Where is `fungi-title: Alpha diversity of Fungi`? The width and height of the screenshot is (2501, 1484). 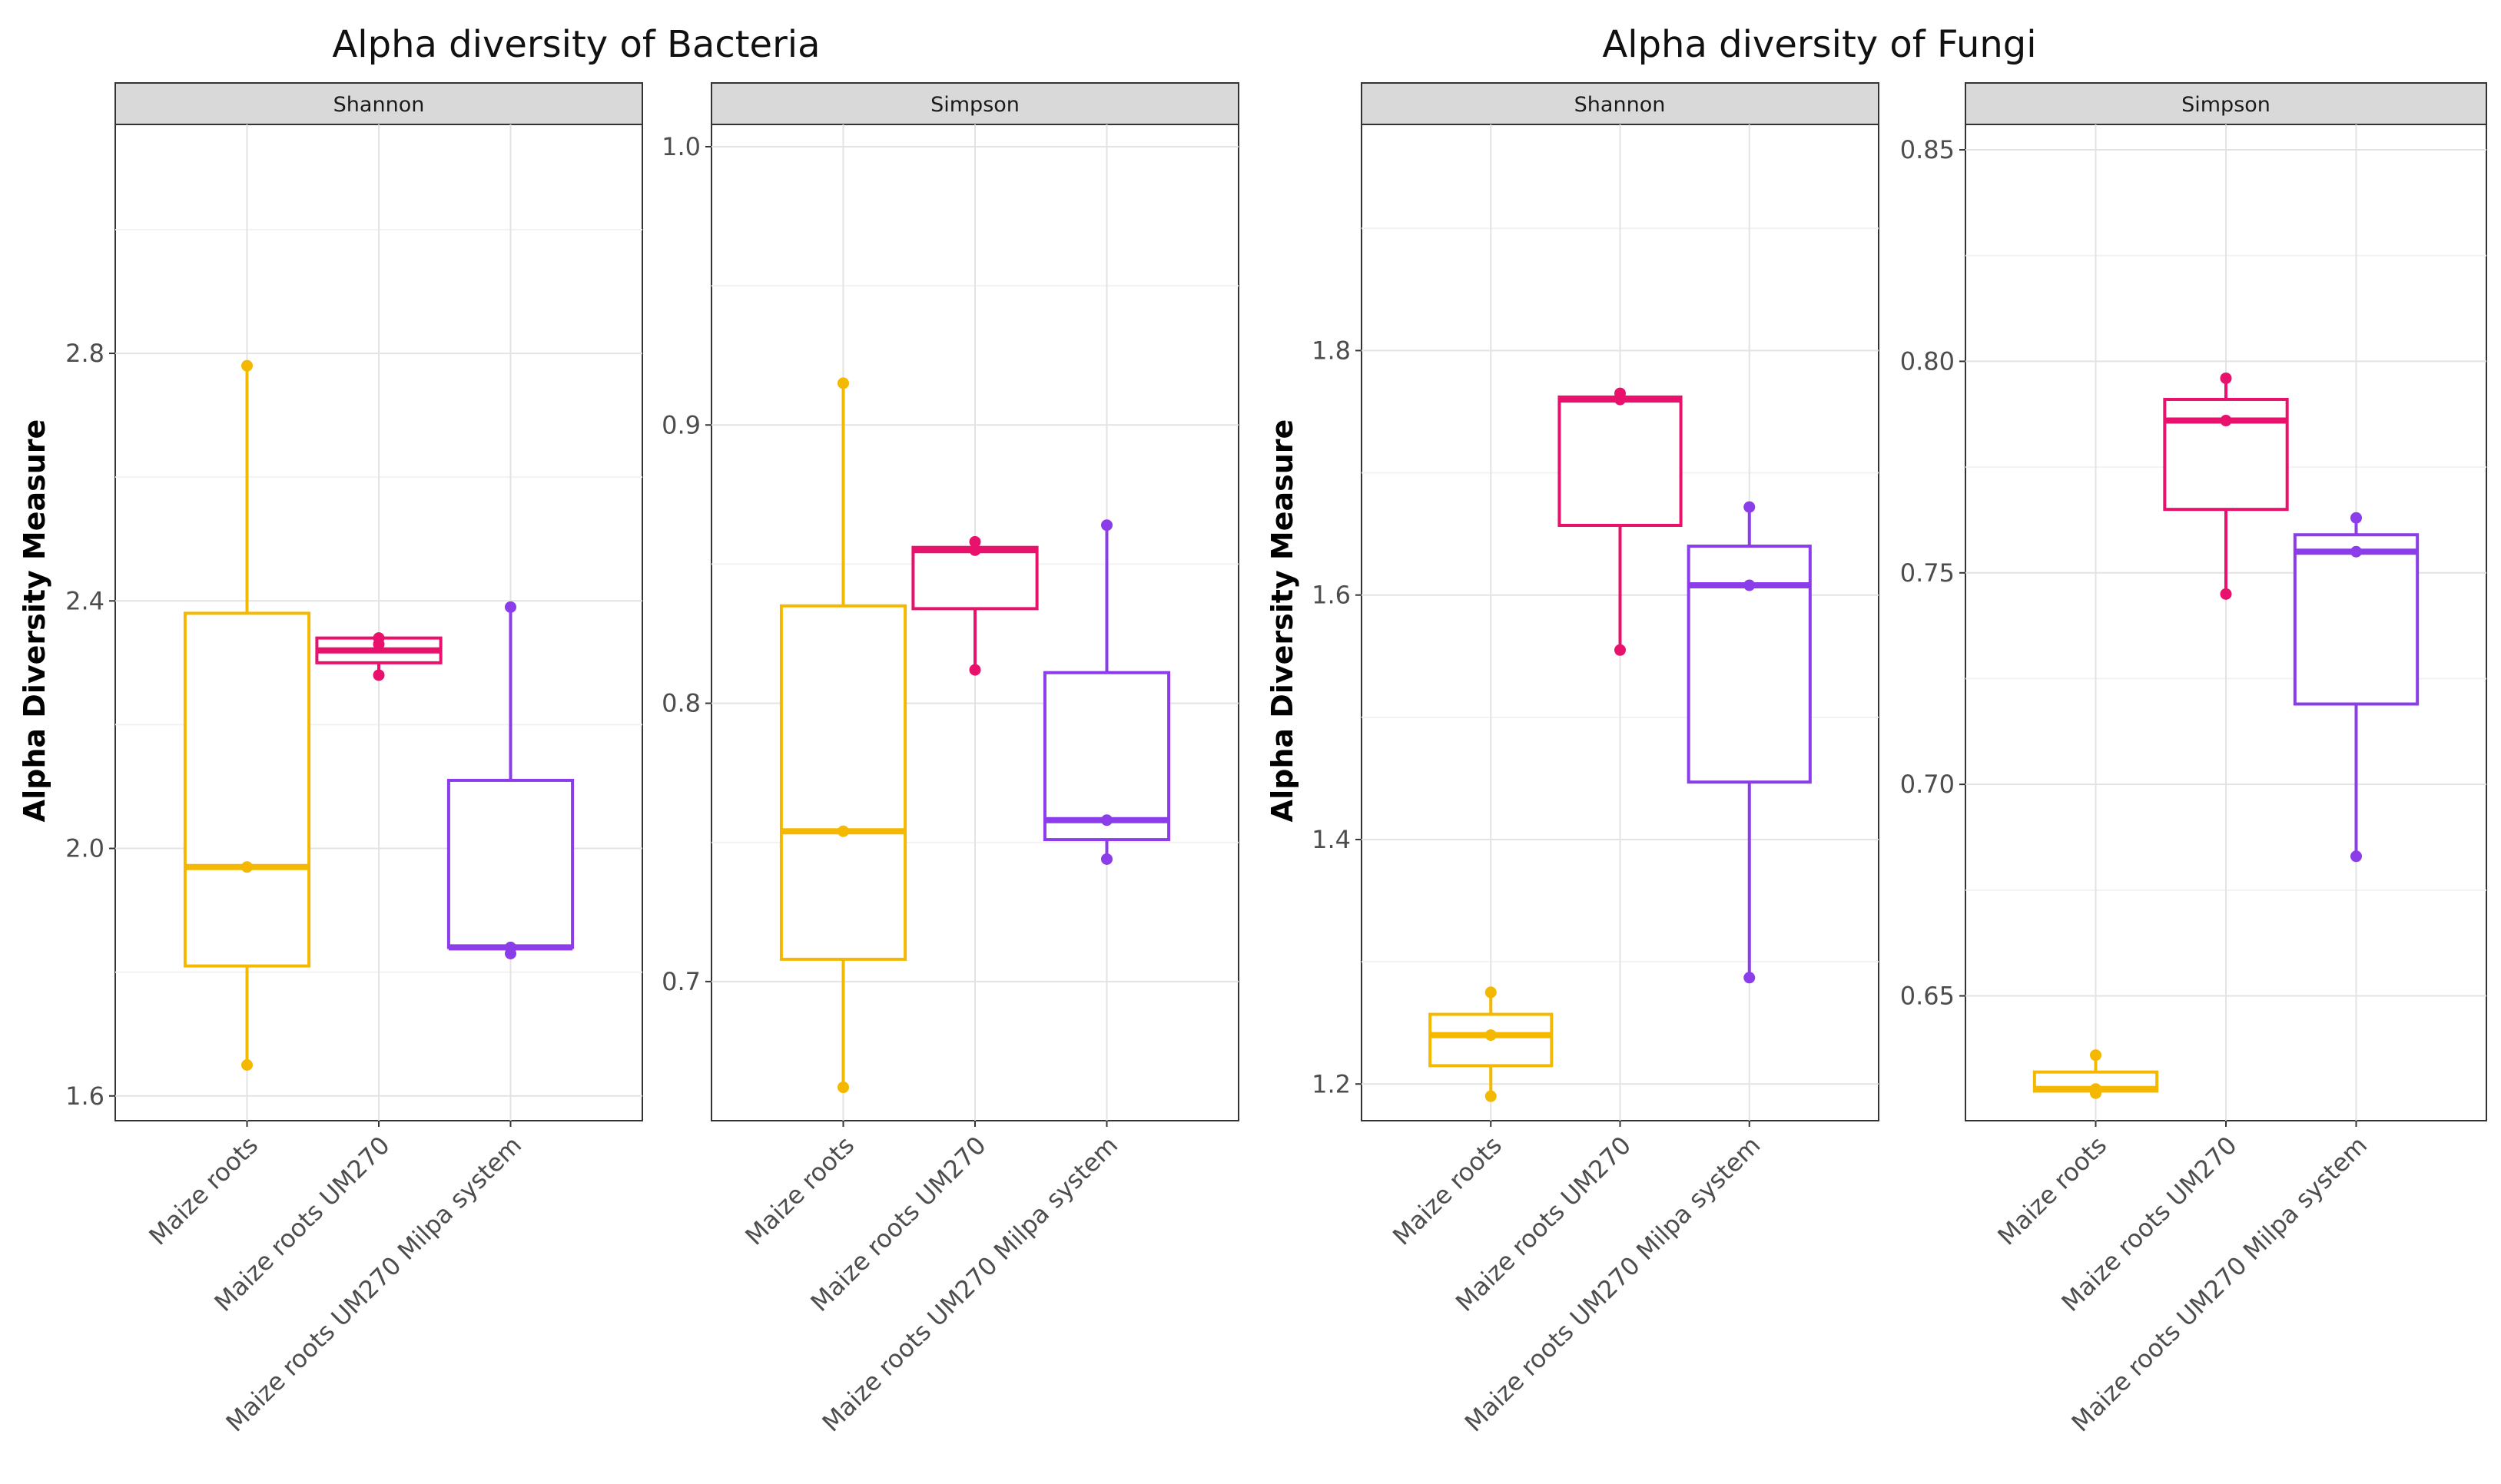
fungi-title: Alpha diversity of Fungi is located at coordinates (1819, 44).